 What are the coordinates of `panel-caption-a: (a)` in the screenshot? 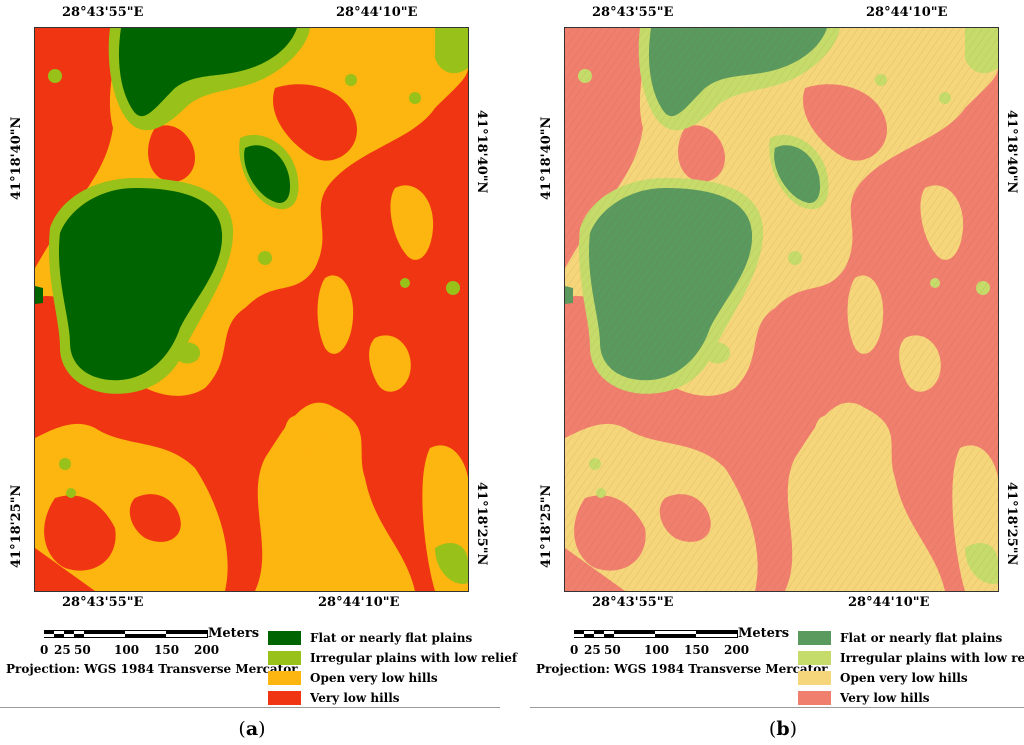 It's located at (252, 729).